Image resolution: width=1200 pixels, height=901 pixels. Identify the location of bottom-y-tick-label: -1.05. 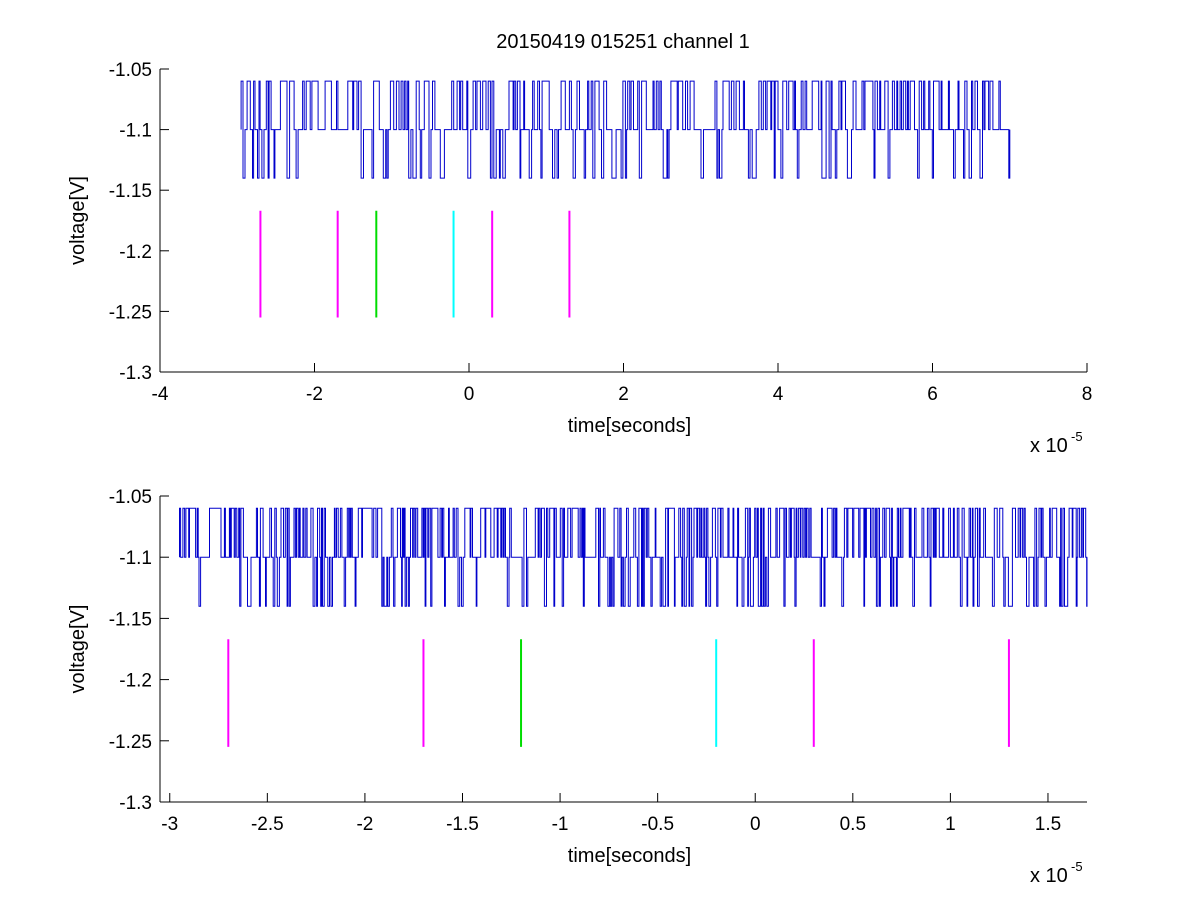
(130, 497).